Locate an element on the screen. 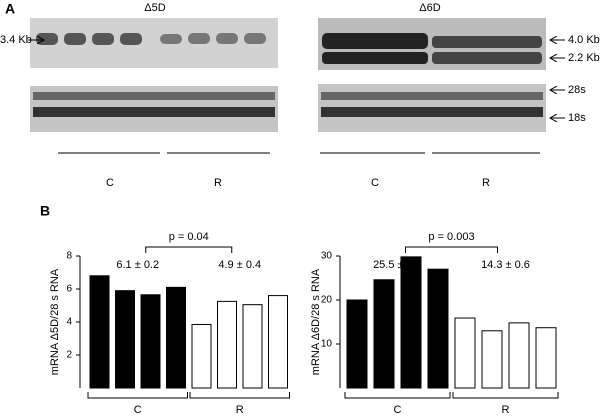  p-value: p = 0.04 is located at coordinates (189, 237).